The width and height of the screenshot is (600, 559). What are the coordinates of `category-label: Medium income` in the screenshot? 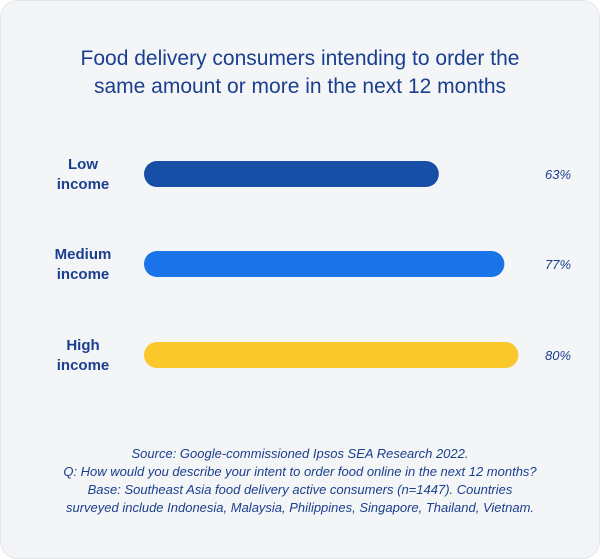 It's located at (83, 264).